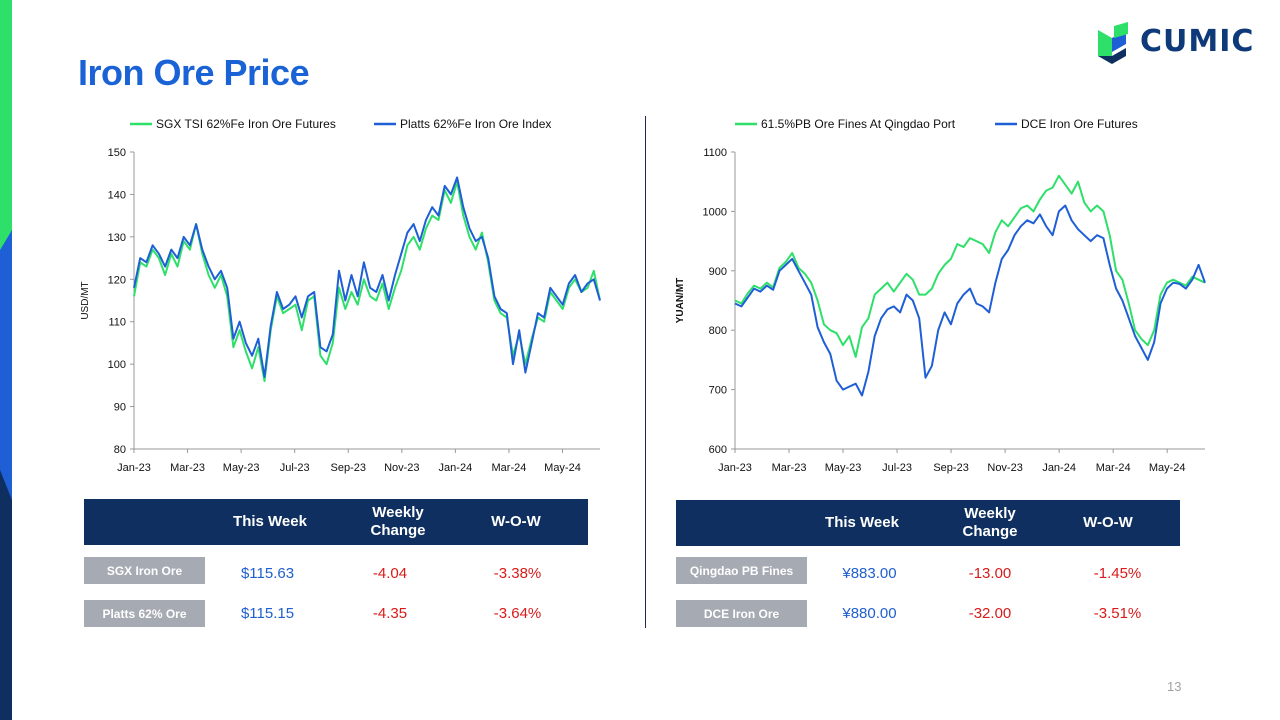 This screenshot has width=1280, height=720. Describe the element at coordinates (869, 613) in the screenshot. I see `this-week-value: ¥880.00` at that location.